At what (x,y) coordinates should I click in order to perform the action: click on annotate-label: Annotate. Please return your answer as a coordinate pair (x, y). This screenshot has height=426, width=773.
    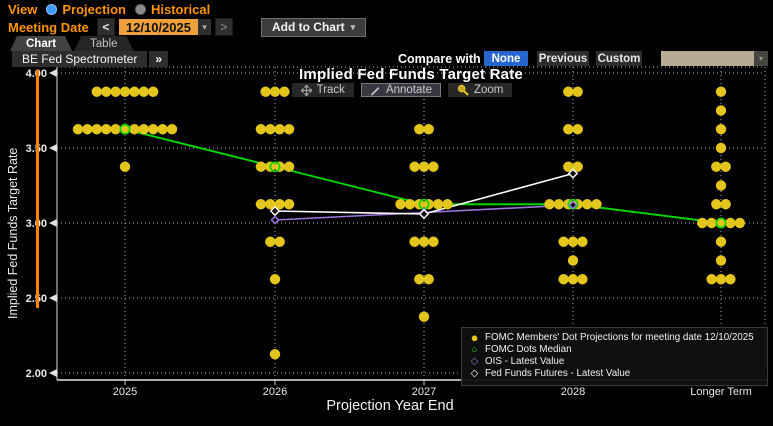
    Looking at the image, I should click on (408, 90).